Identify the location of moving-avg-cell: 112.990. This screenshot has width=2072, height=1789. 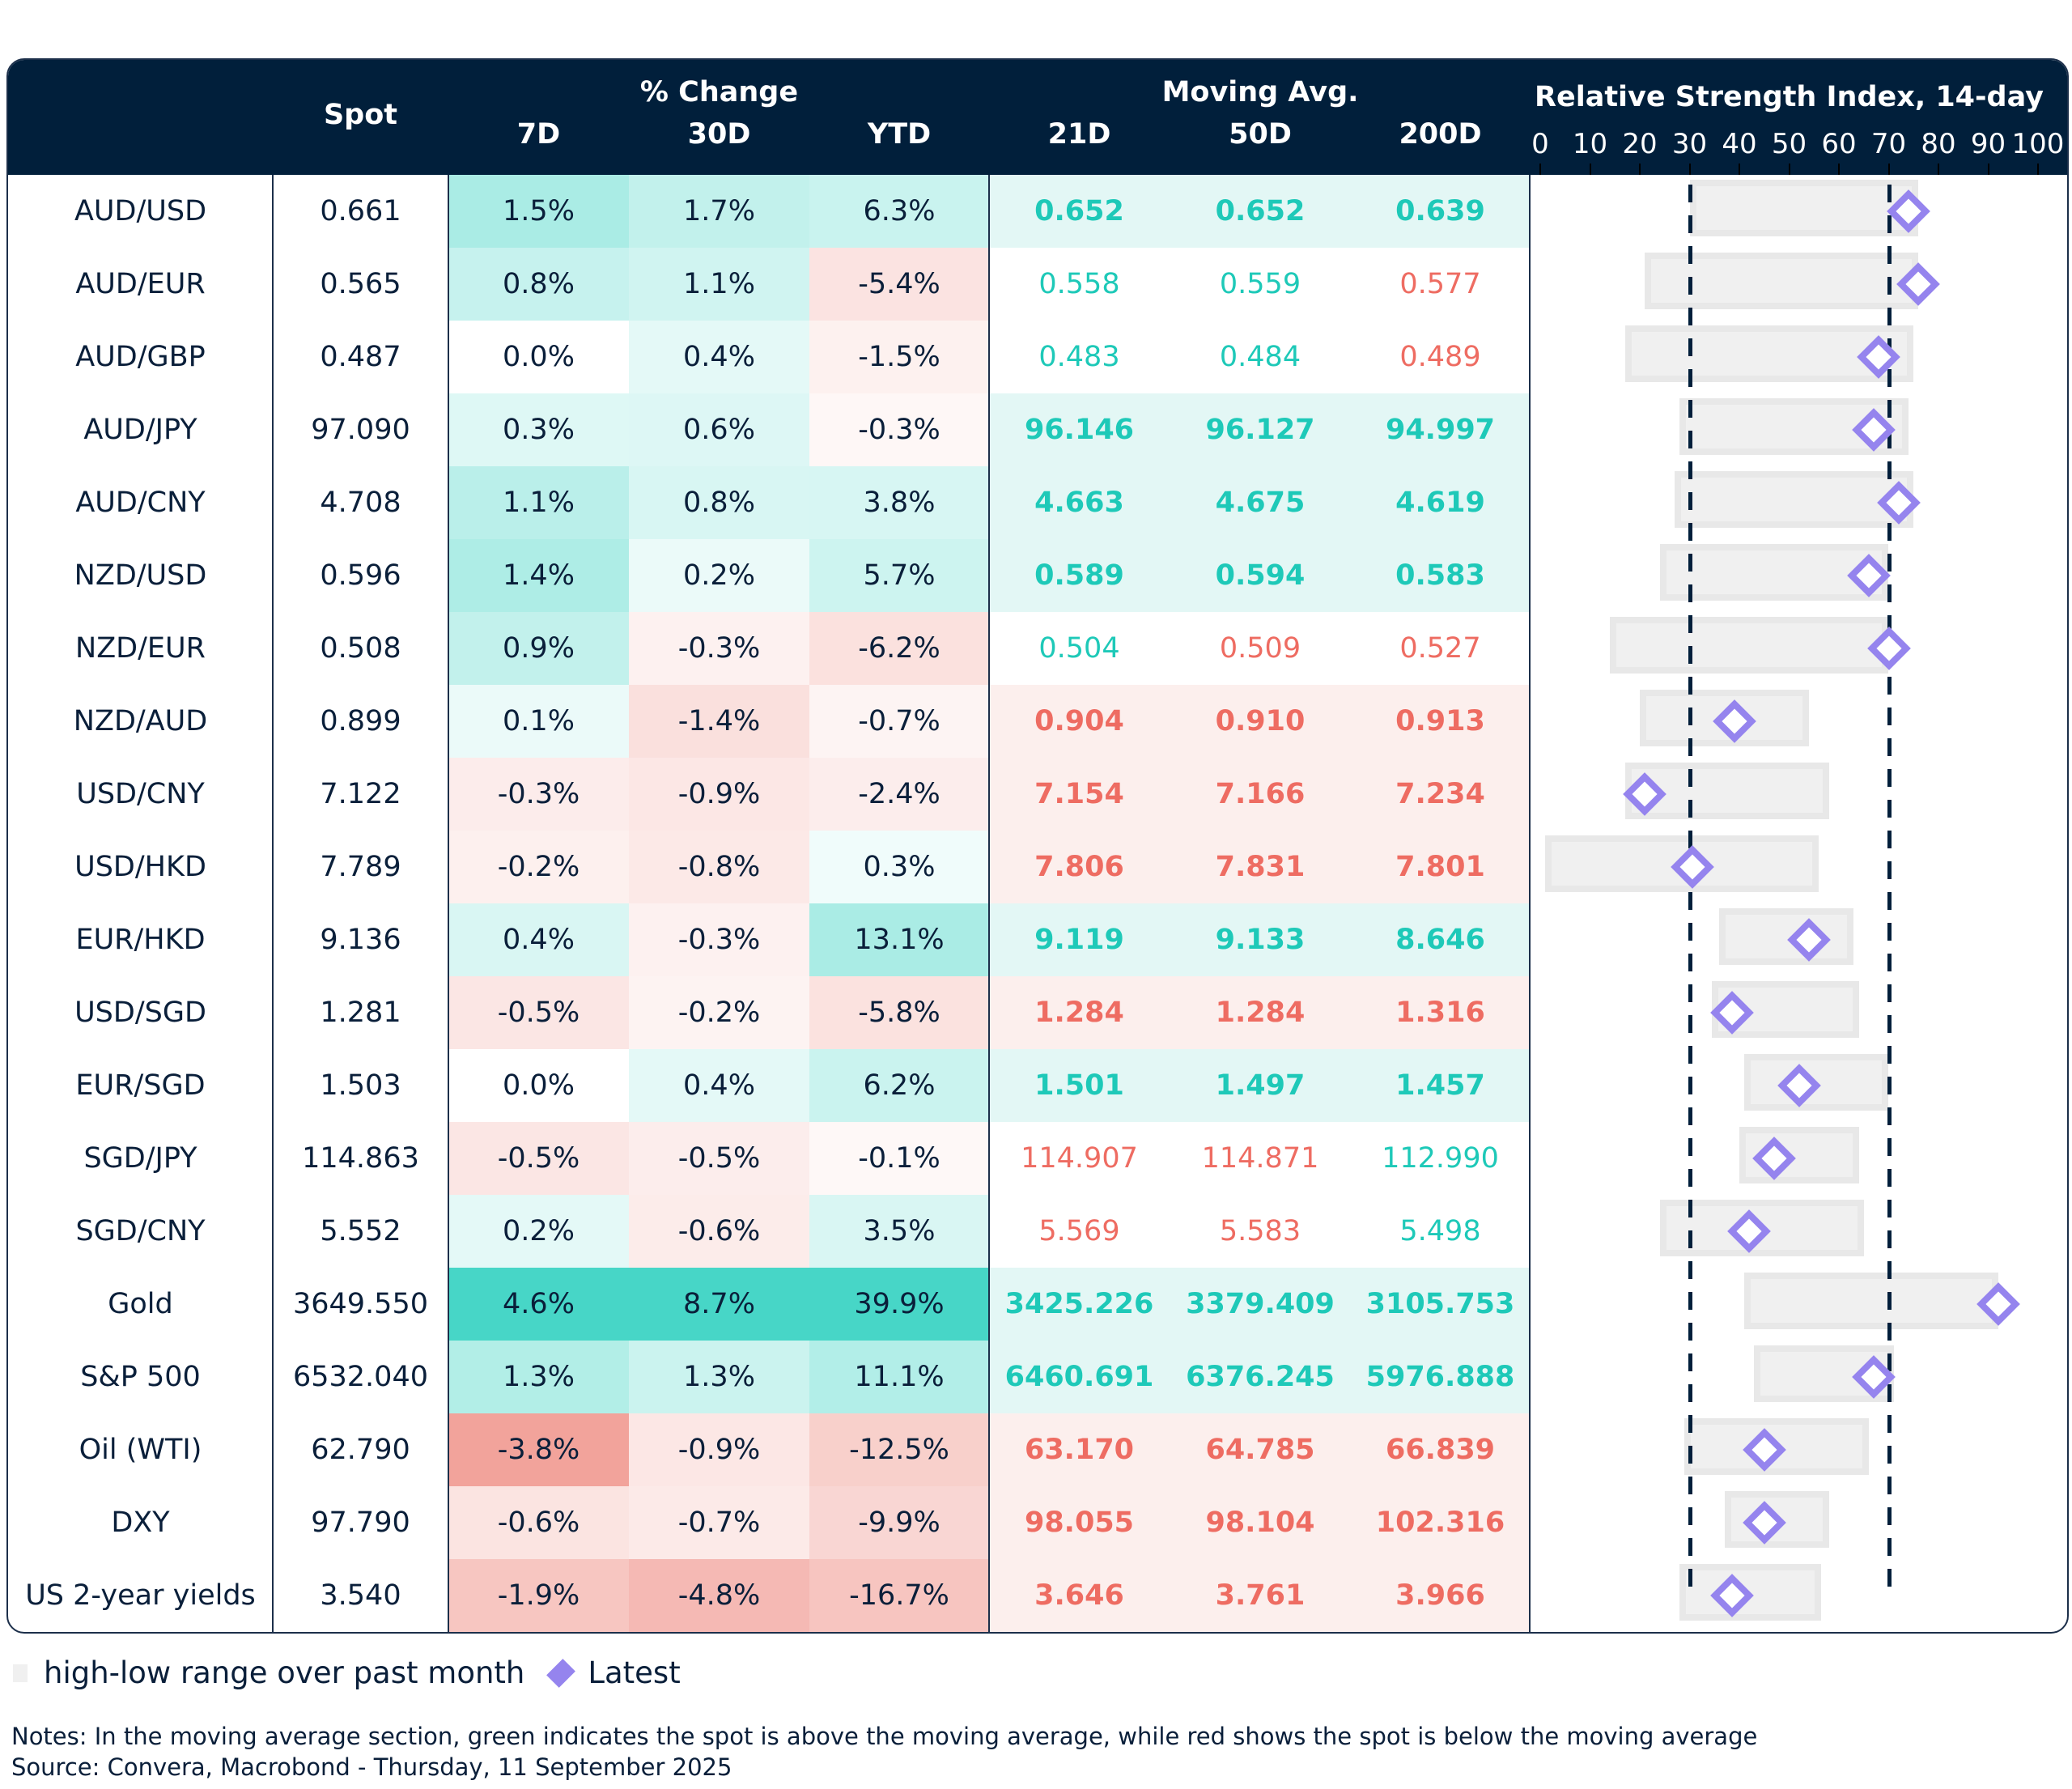
(1440, 1158).